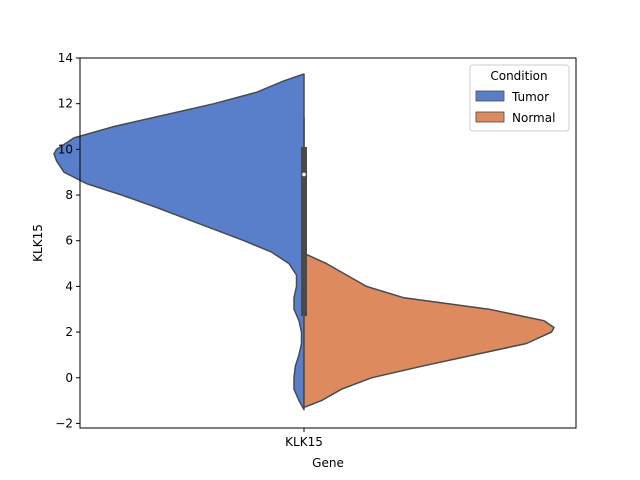 This screenshot has height=480, width=640. I want to click on inner-boxplot, so click(304, 217).